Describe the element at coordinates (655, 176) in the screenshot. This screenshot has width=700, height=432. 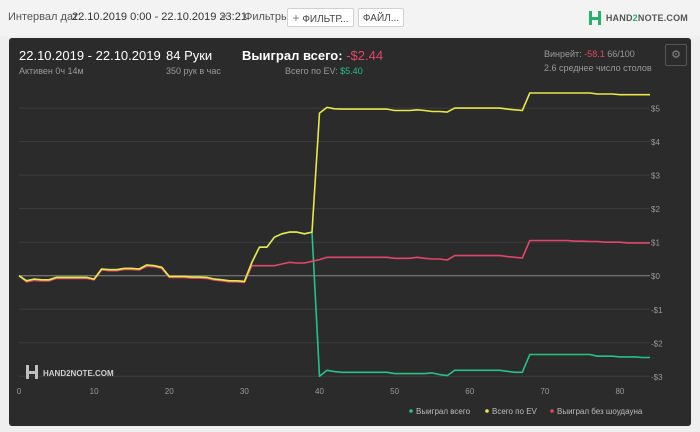
I see `y-tick-label: $3` at that location.